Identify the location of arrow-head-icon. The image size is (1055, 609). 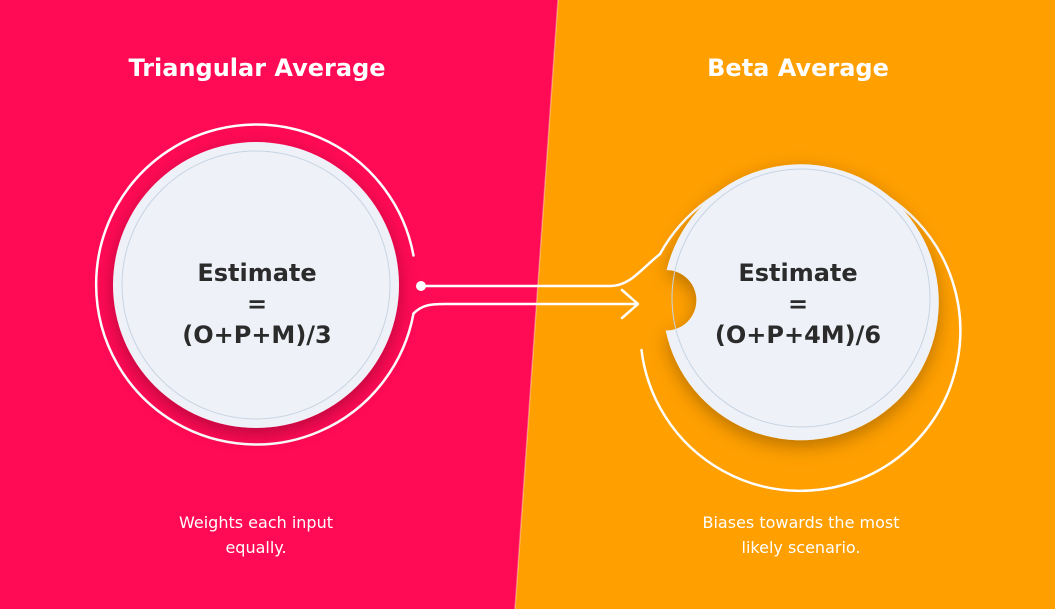
(630, 304).